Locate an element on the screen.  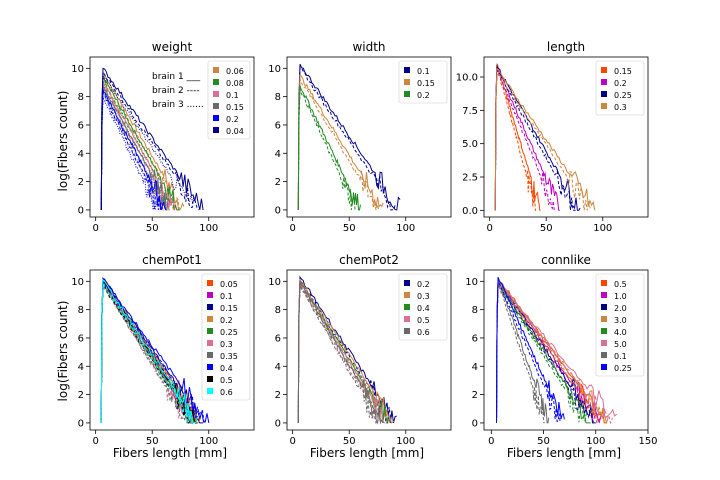
y-tick-label: 5.0 is located at coordinates (470, 144).